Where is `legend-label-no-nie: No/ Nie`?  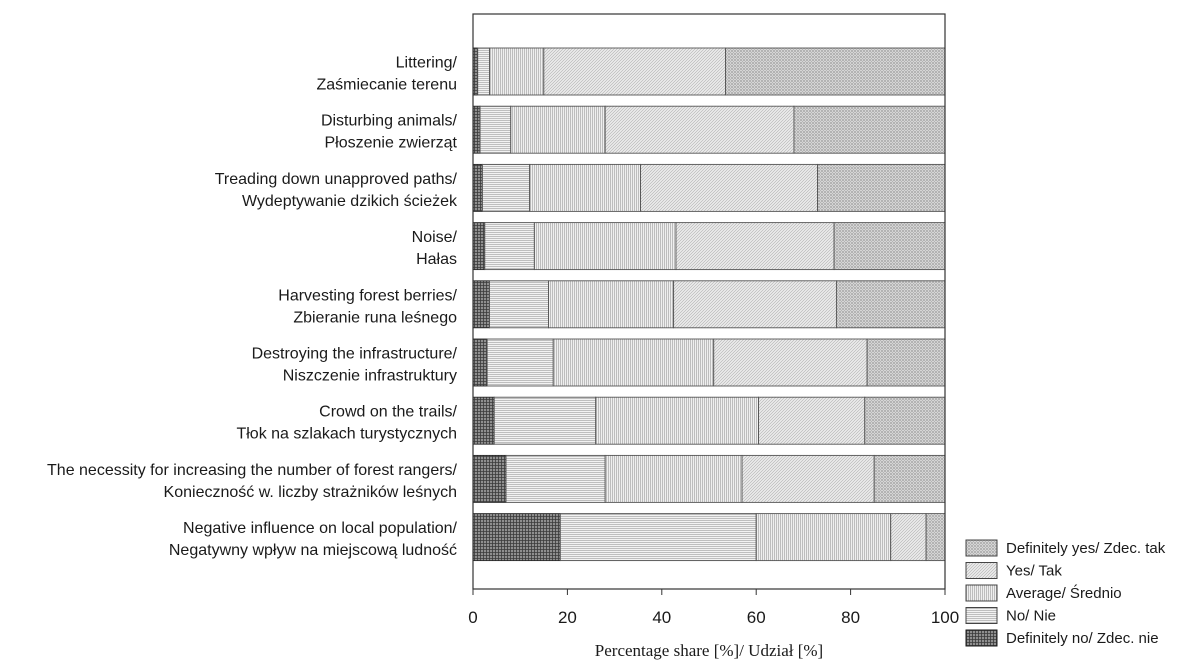 legend-label-no-nie: No/ Nie is located at coordinates (1031, 616).